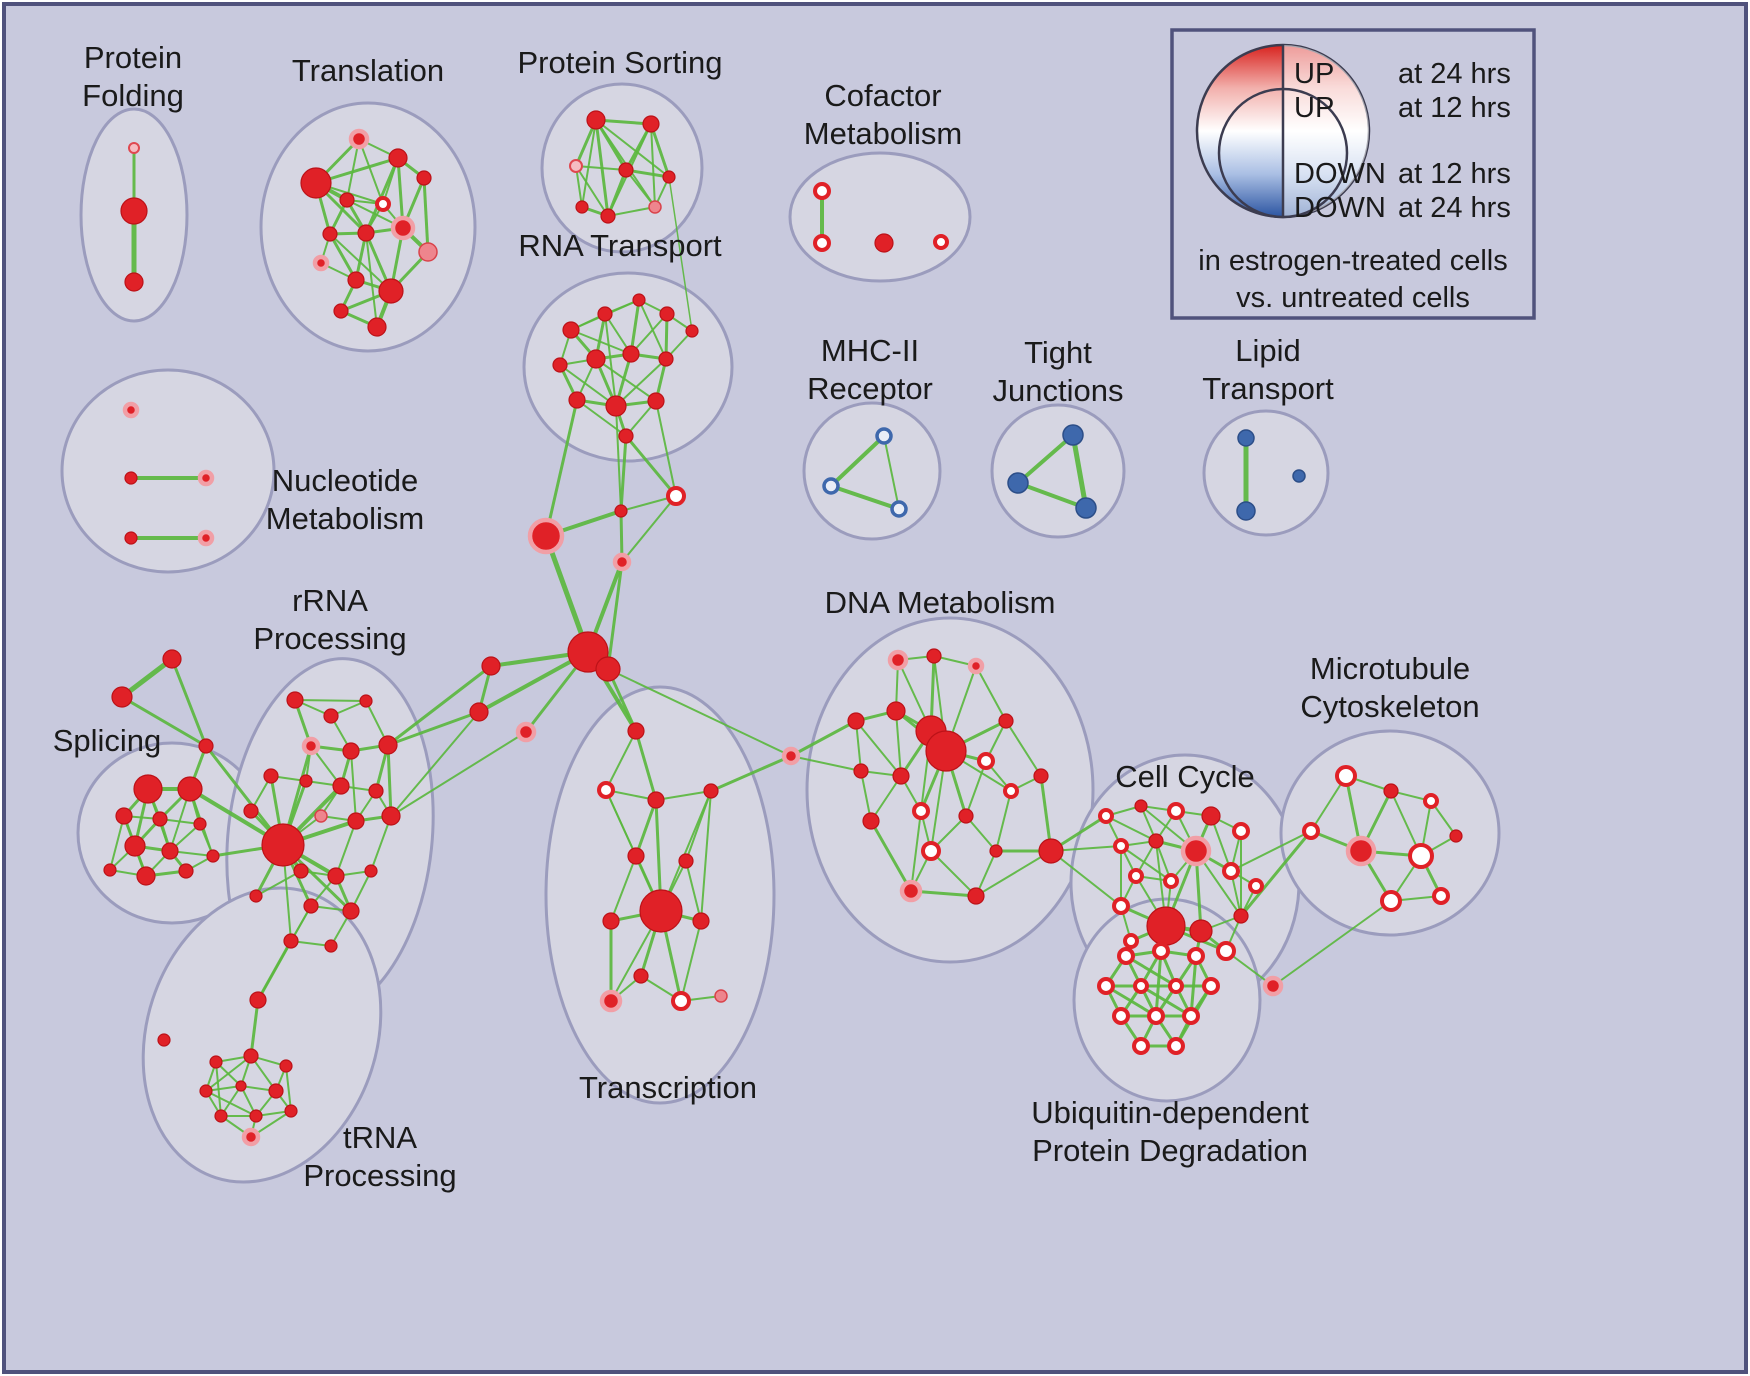 The height and width of the screenshot is (1376, 1750). Describe the element at coordinates (368, 70) in the screenshot. I see `cluster-label-translation: Translation` at that location.